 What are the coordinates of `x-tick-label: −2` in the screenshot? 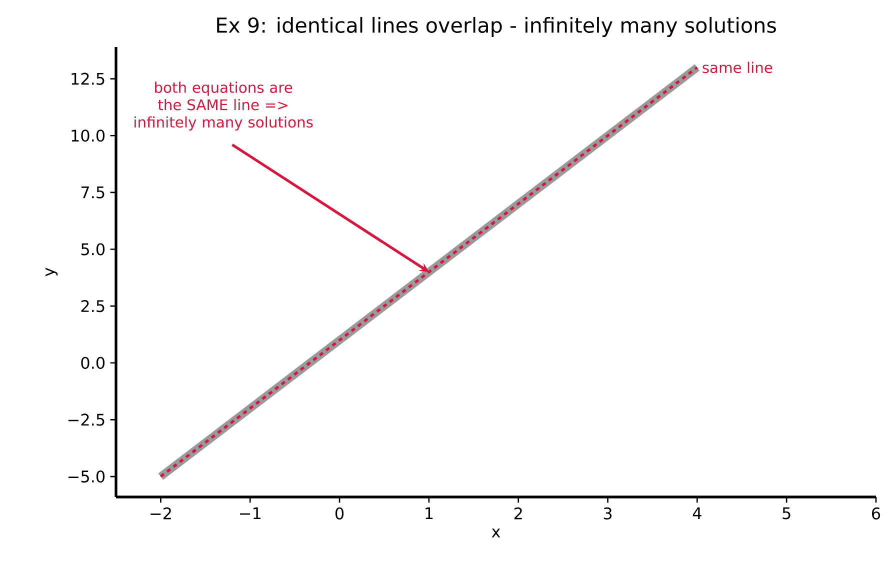 It's located at (160, 513).